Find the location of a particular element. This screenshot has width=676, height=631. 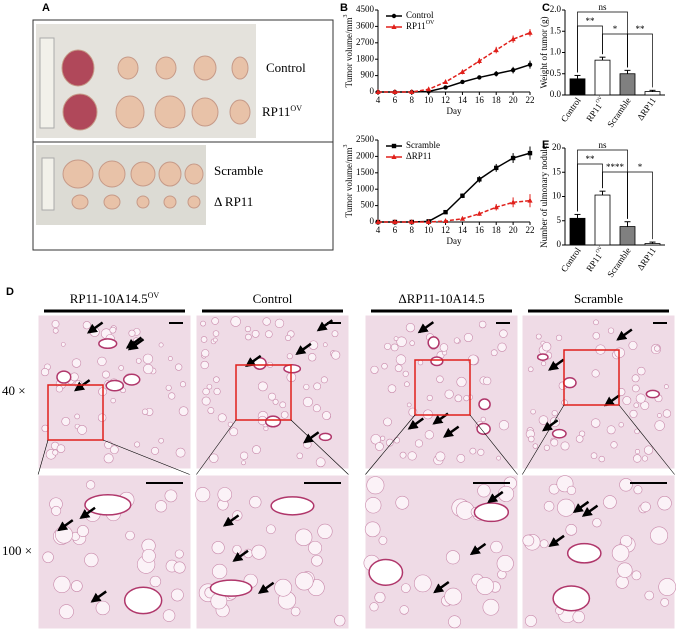

x-tick-label: Control is located at coordinates (571, 259).